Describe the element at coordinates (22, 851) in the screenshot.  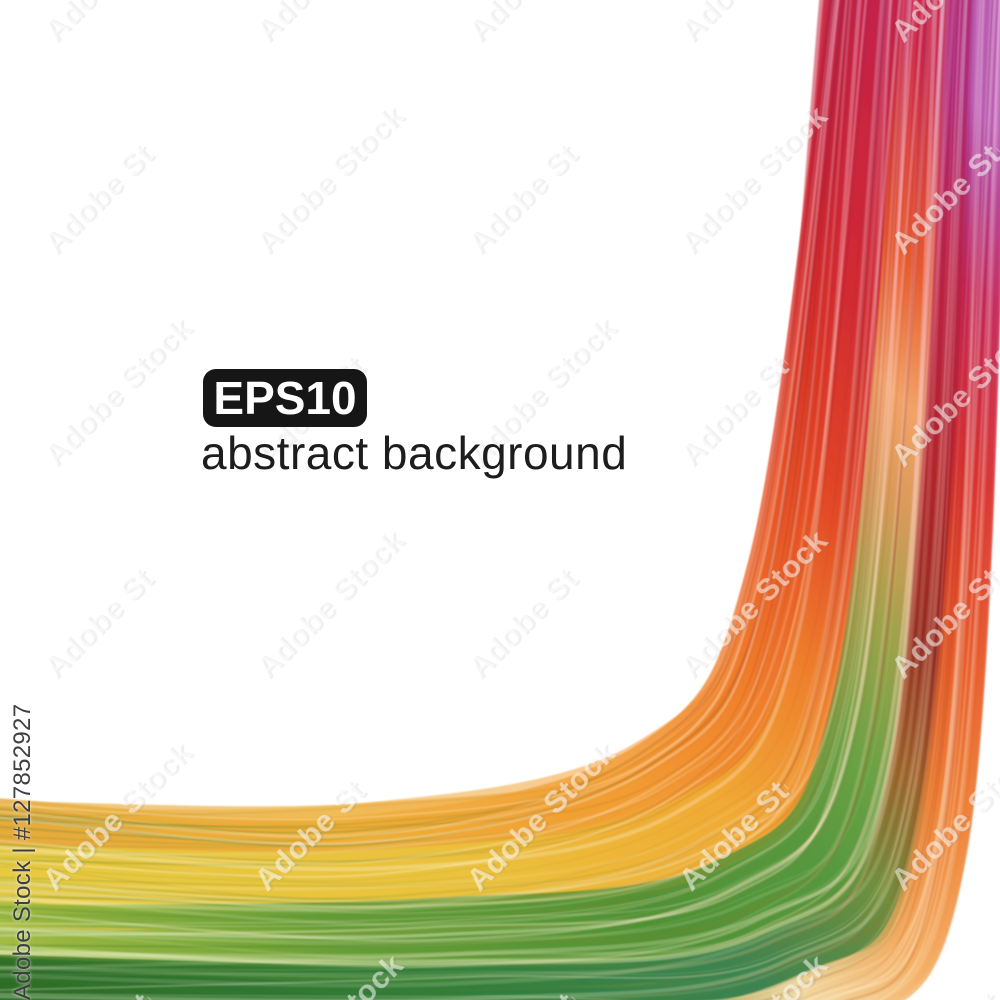
I see `stock-id-watermark: Adobe Stock | #127852927` at that location.